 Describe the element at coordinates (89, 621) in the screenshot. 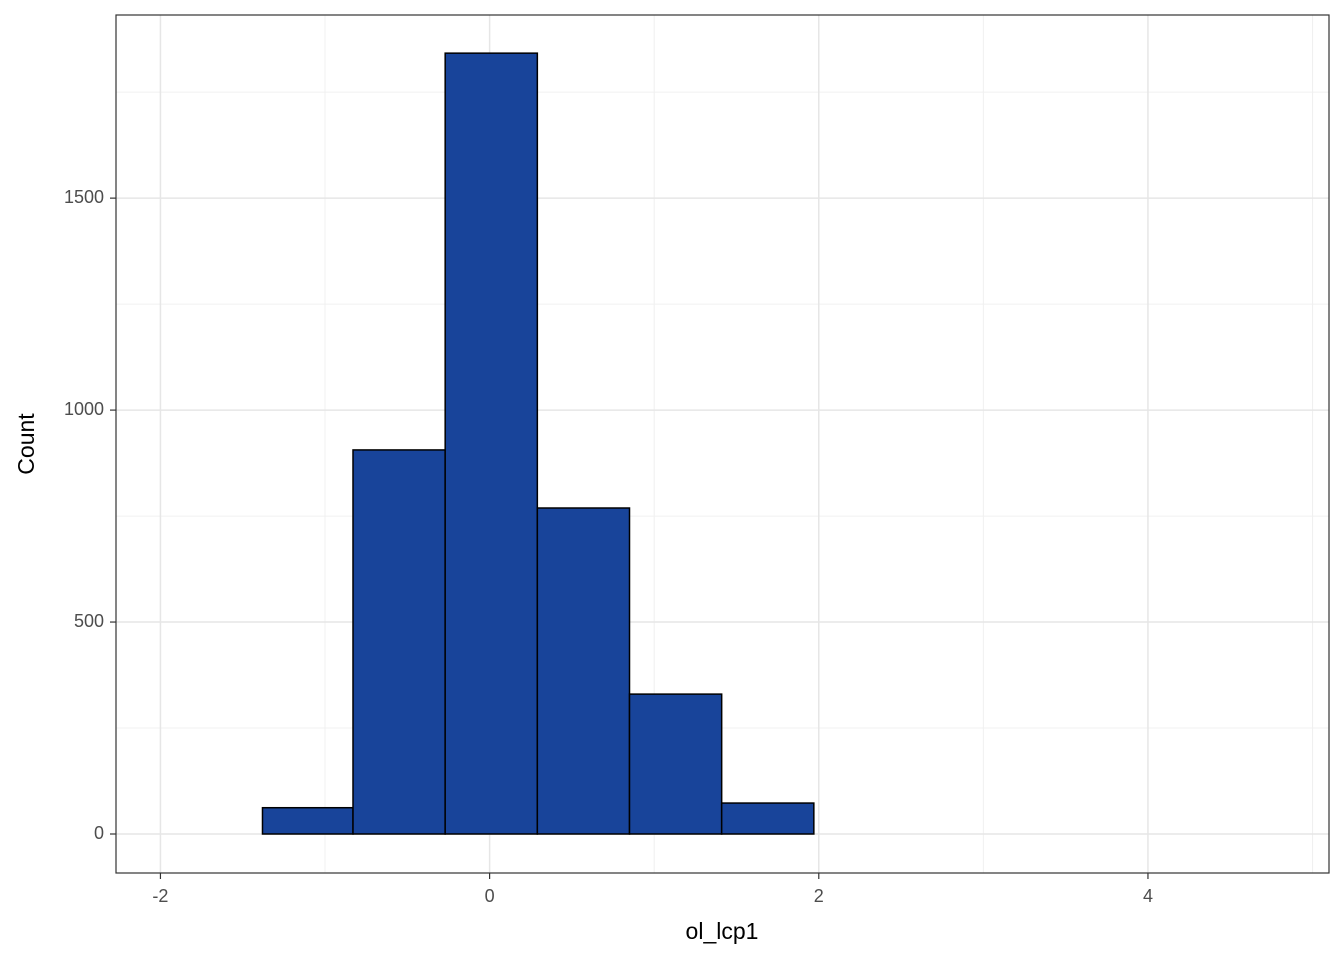

I see `y-tick-label: 500` at that location.